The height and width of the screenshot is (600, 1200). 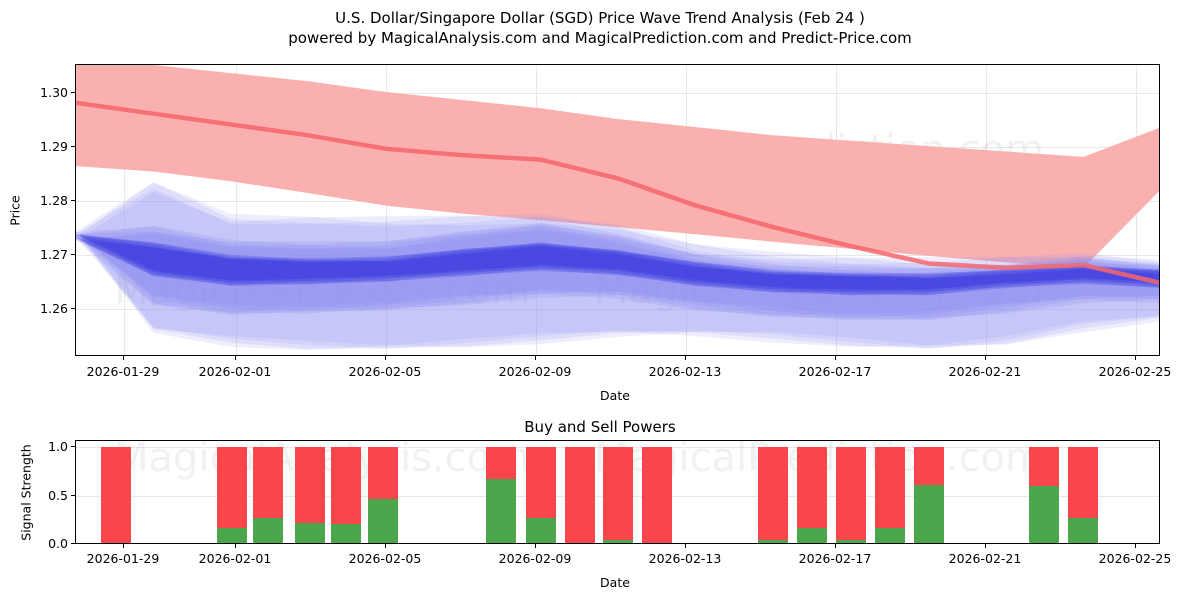 I want to click on x-tick-label: 2026-02-01, so click(x=235, y=558).